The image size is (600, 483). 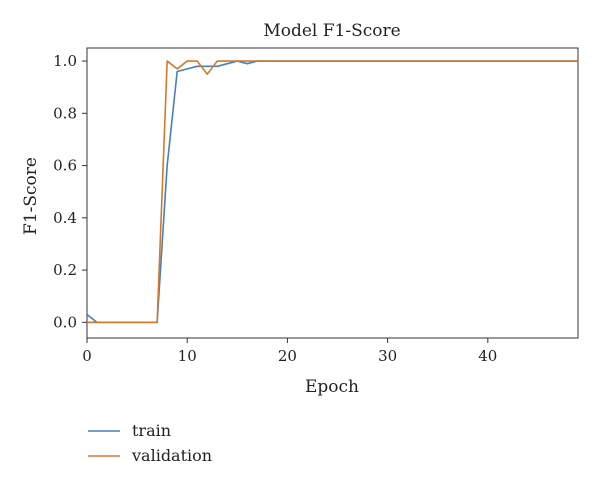 I want to click on x-axis: 0 10 20 30 40, so click(x=289, y=351).